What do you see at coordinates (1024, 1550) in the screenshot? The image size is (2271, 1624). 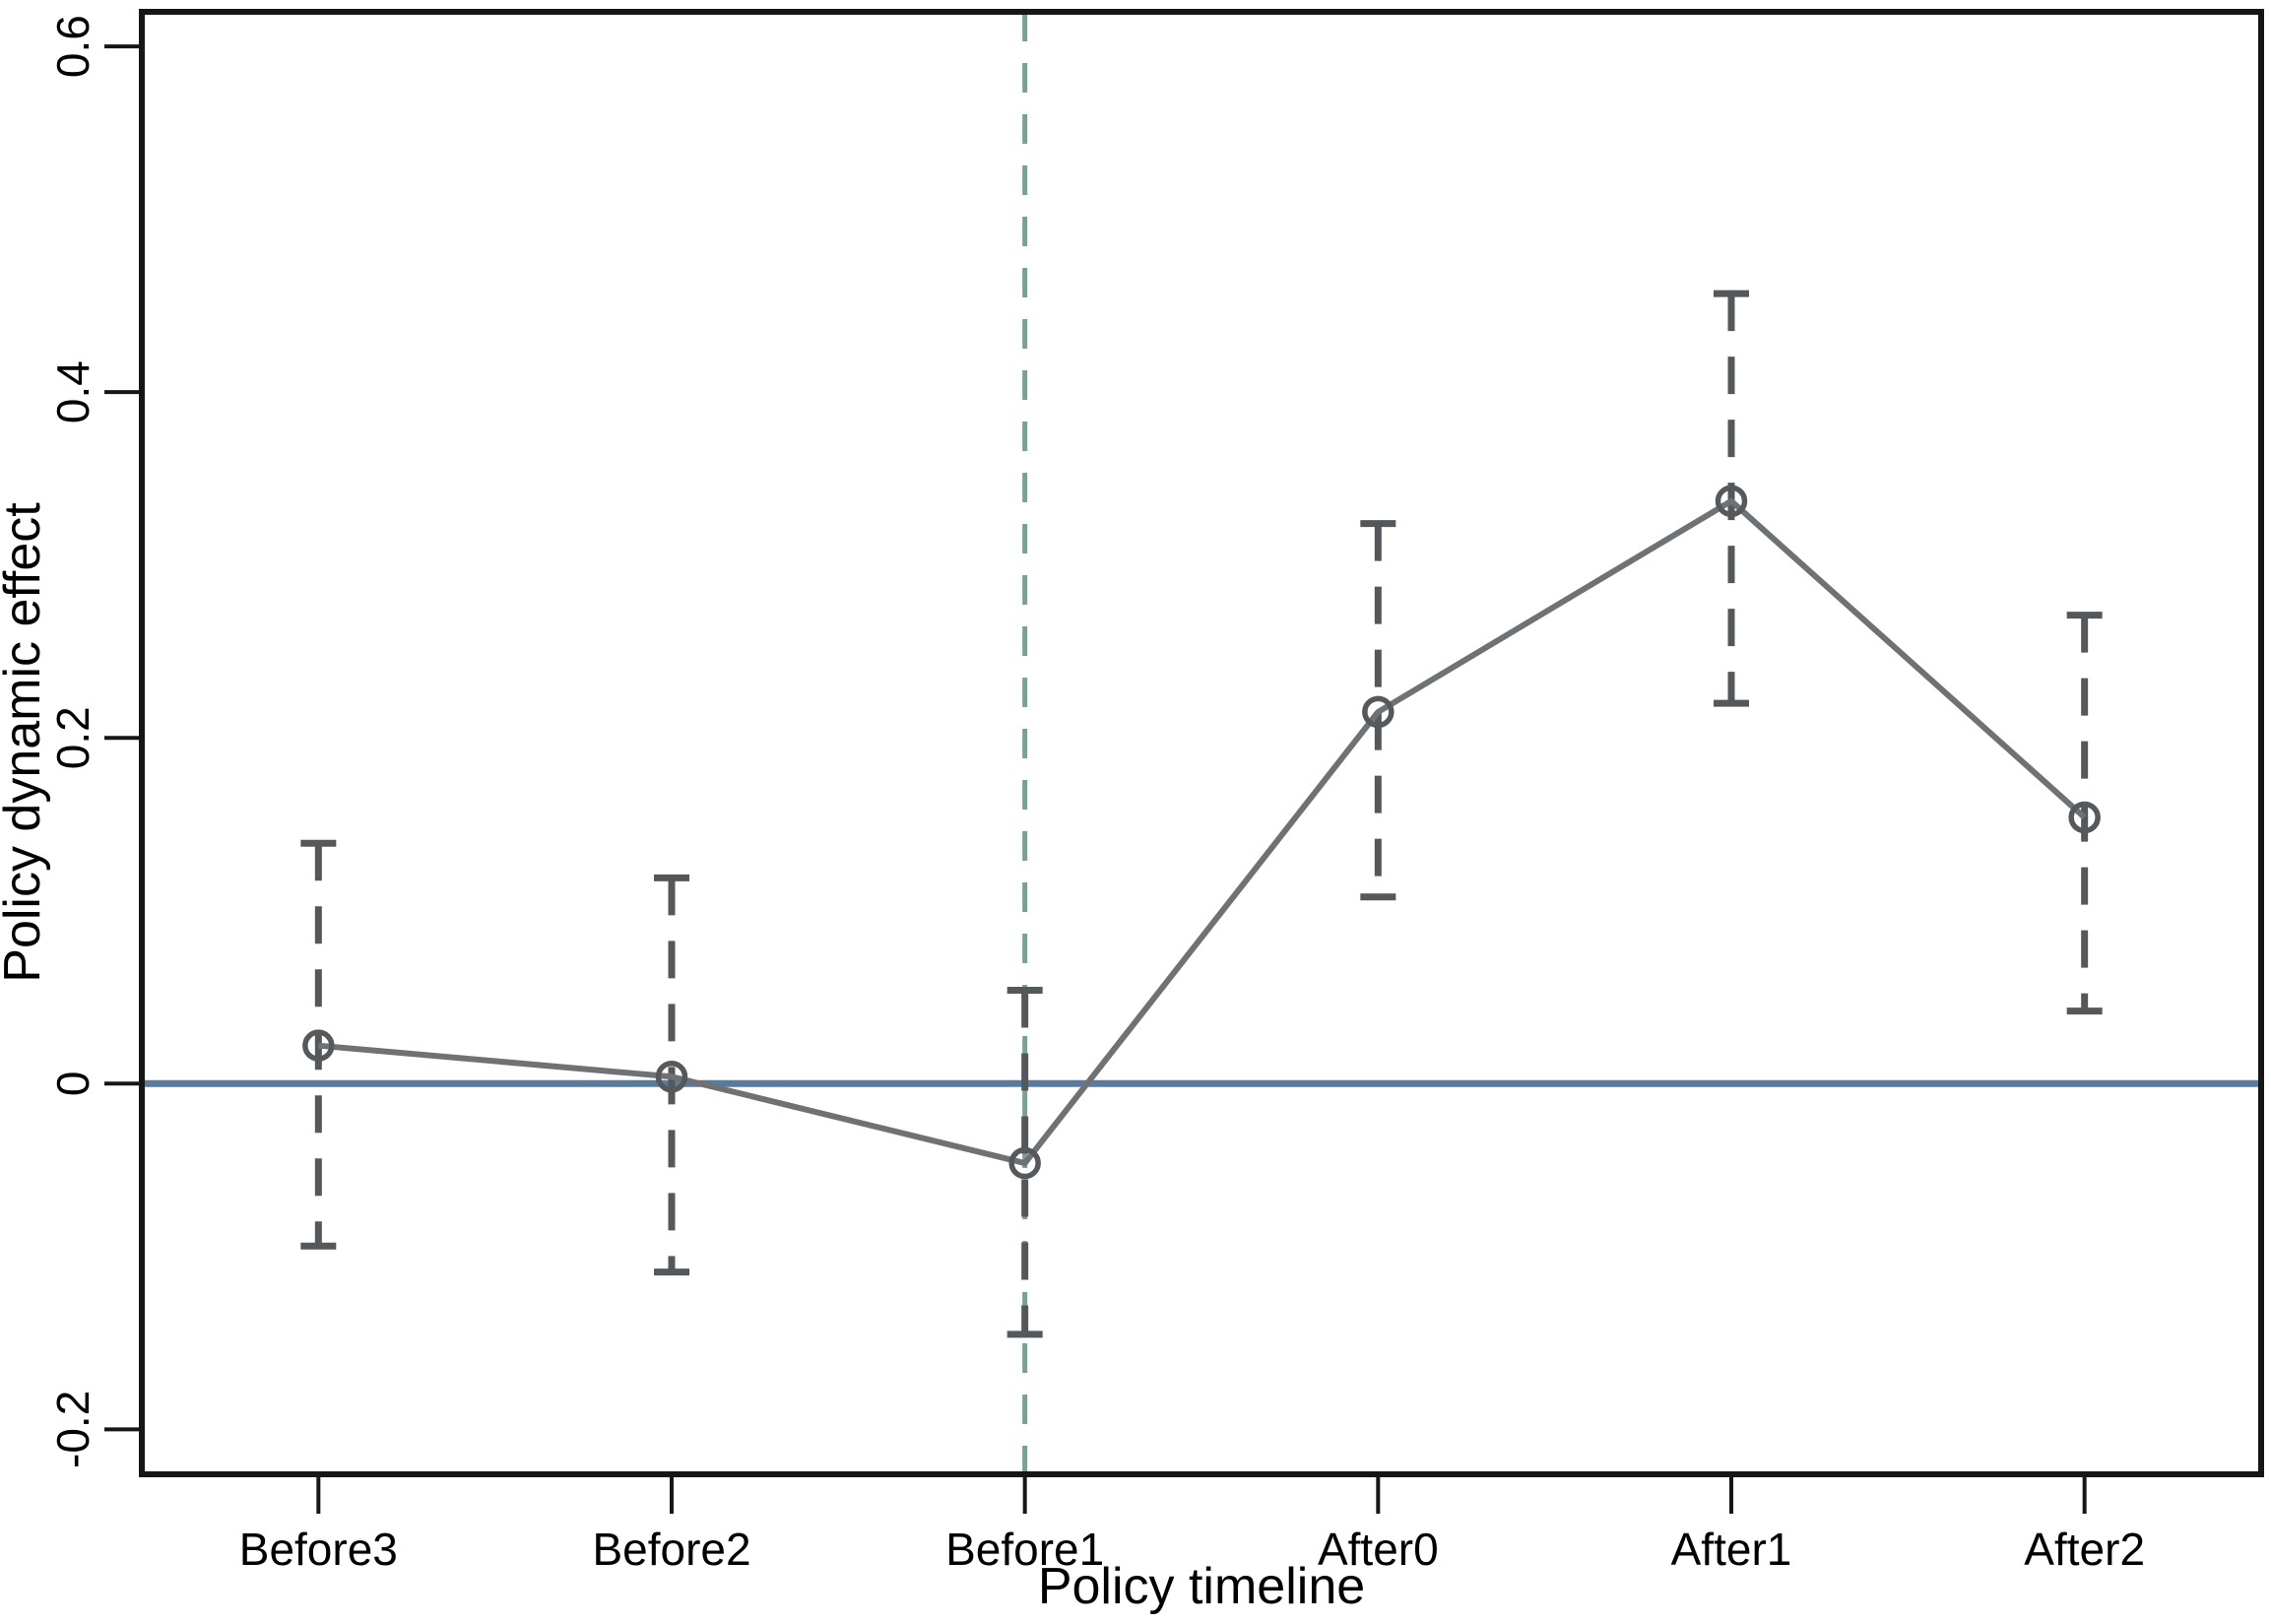 I see `x-tick-label: Before1` at bounding box center [1024, 1550].